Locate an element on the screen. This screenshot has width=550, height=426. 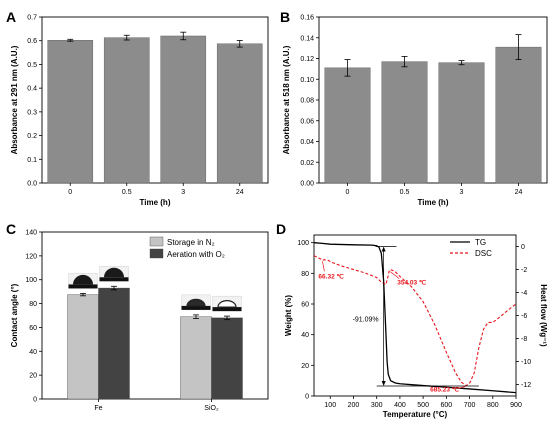
y2-tick-label: -6 is located at coordinates (524, 316).